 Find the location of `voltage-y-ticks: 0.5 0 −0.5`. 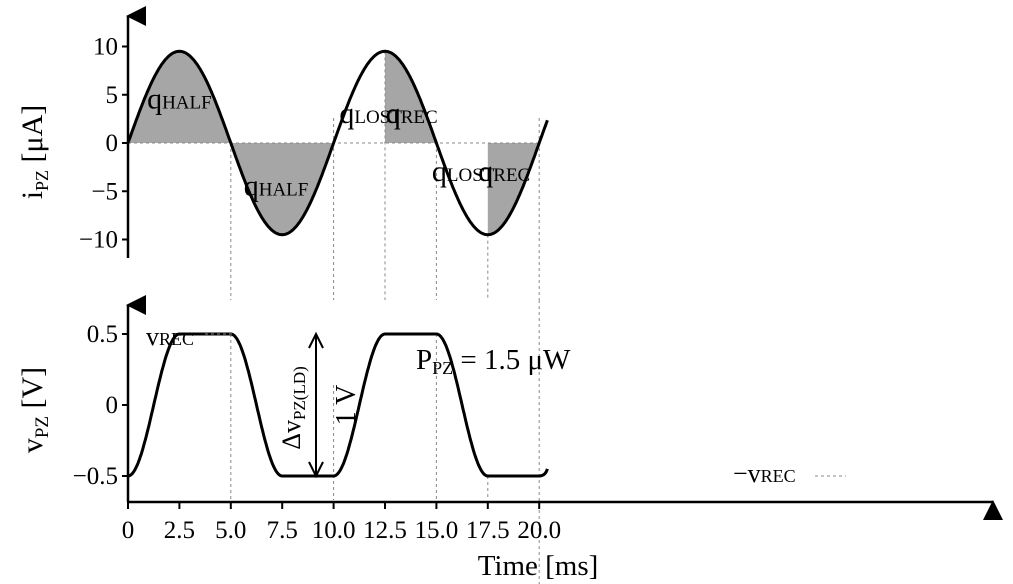

voltage-y-ticks: 0.5 0 −0.5 is located at coordinates (100, 405).